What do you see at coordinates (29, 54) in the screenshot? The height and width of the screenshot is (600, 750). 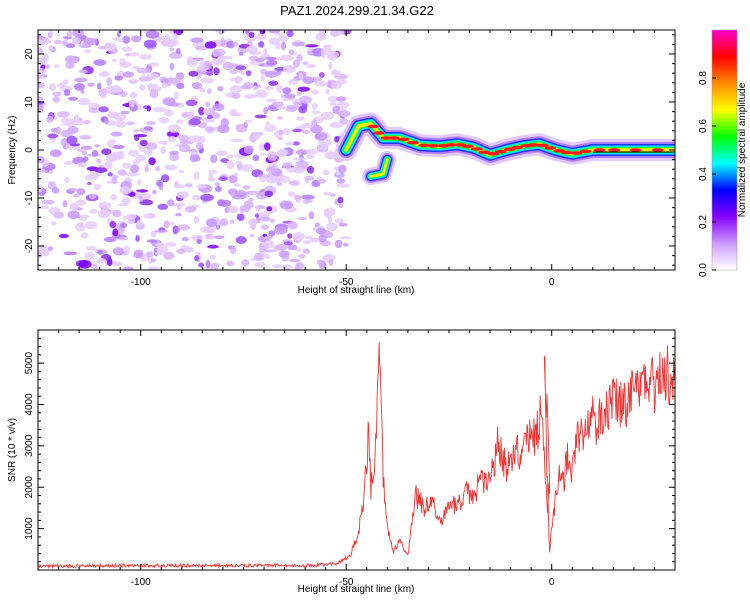 I see `spectrogram-ytick-label: 20` at bounding box center [29, 54].